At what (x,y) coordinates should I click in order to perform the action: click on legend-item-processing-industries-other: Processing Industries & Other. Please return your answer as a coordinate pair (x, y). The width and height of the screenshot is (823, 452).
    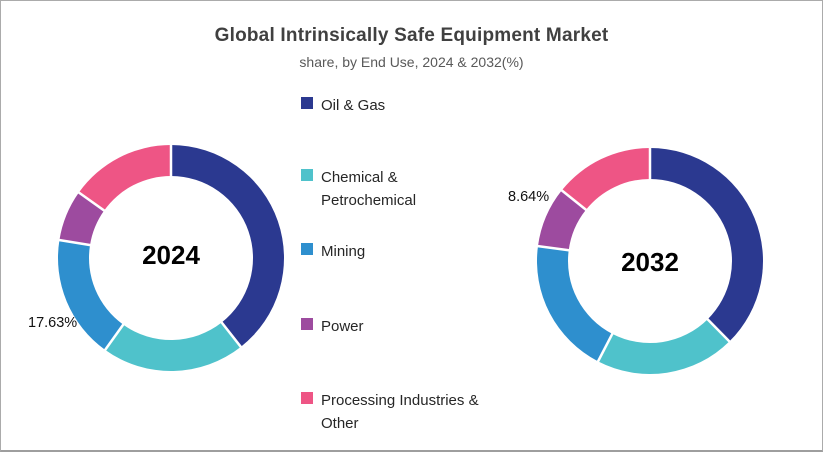
    Looking at the image, I should click on (398, 412).